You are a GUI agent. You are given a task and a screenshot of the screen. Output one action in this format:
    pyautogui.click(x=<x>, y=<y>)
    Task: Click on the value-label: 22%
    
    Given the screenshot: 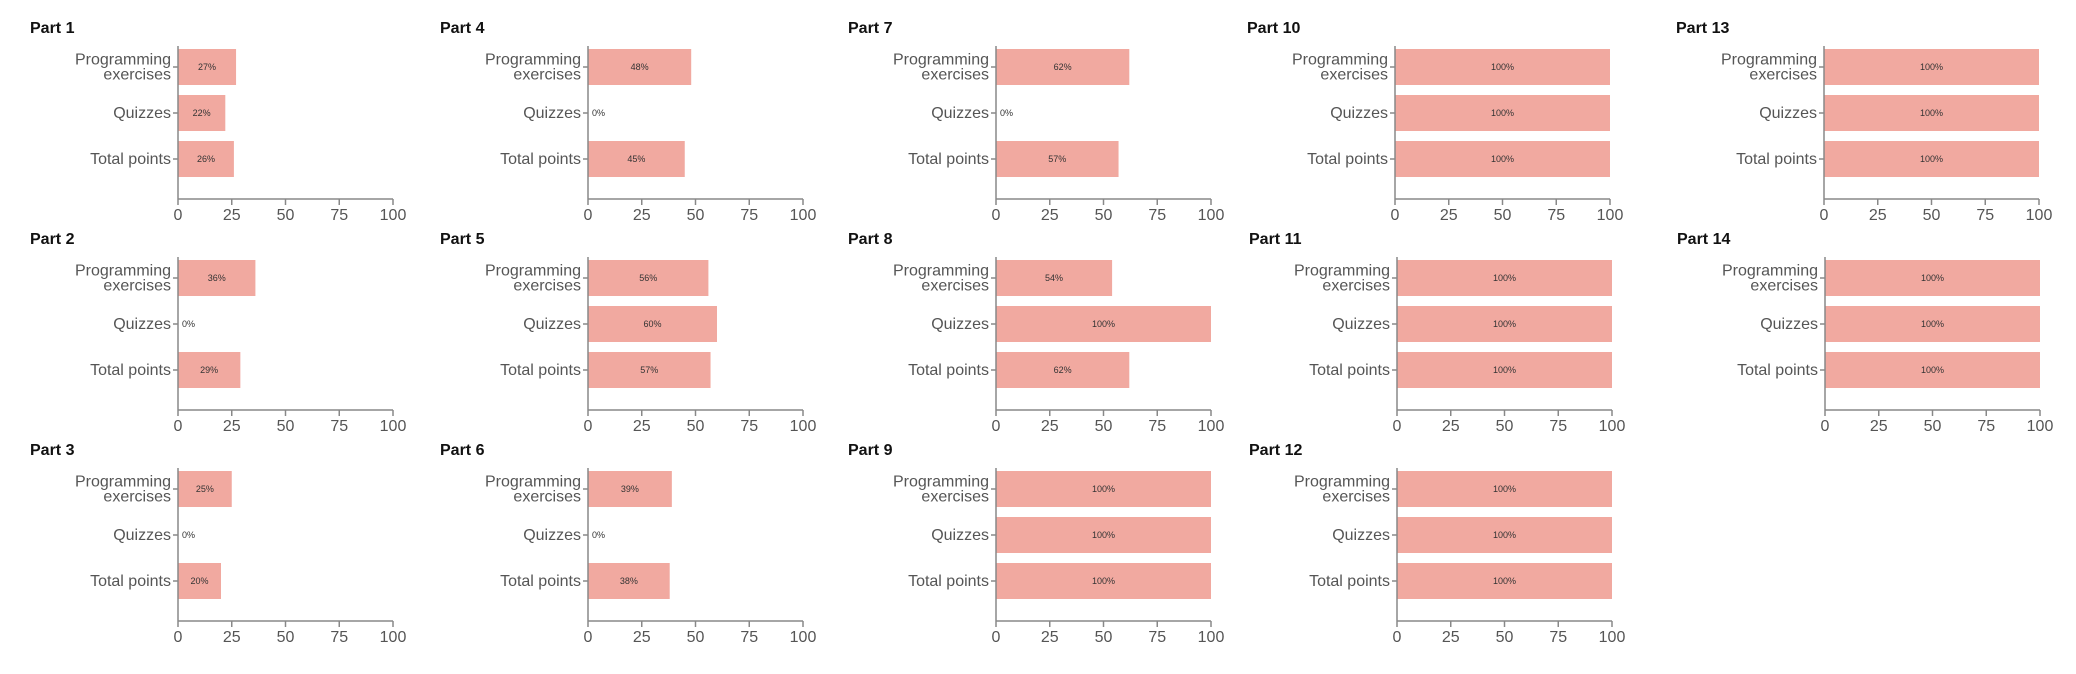 What is the action you would take?
    pyautogui.click(x=202, y=113)
    